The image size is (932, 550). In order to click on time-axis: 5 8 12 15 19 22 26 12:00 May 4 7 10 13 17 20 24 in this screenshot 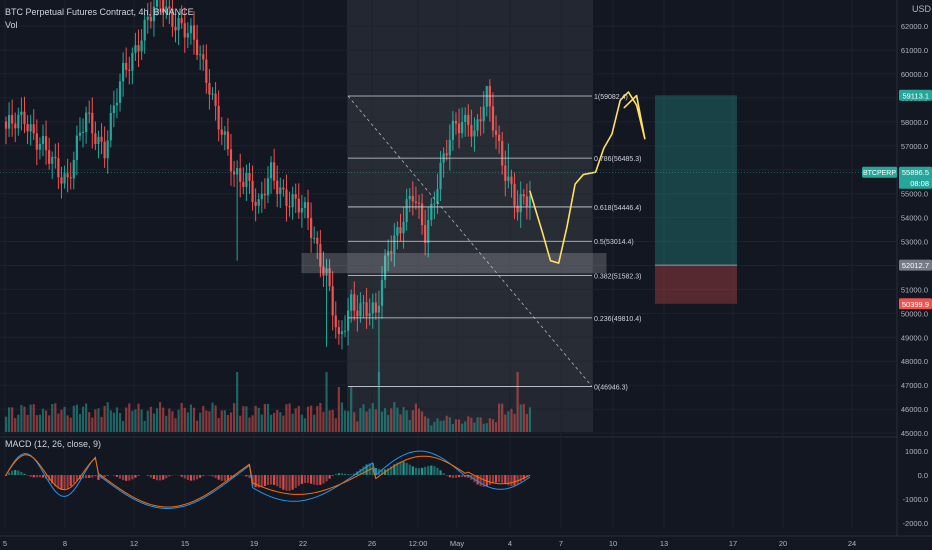, I will do `click(466, 541)`.